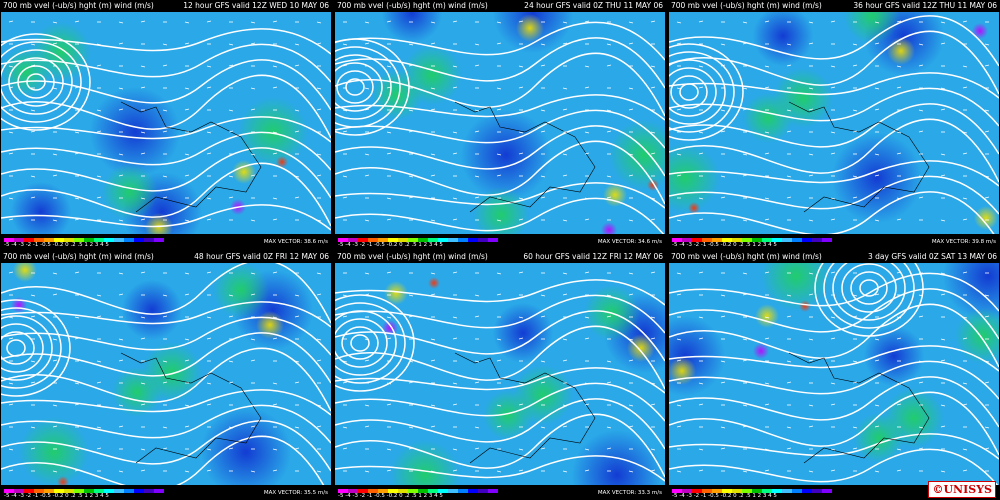 The width and height of the screenshot is (1000, 500). What do you see at coordinates (746, 256) in the screenshot?
I see `panel-title: 700 mb vvel (-ub/s) hght (m) wind (m/s)` at bounding box center [746, 256].